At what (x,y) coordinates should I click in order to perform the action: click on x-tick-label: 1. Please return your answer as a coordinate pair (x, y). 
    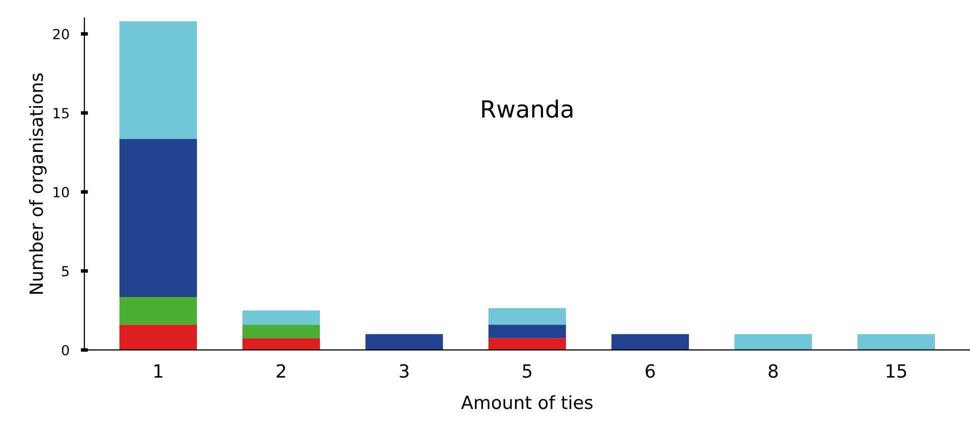
    Looking at the image, I should click on (158, 371).